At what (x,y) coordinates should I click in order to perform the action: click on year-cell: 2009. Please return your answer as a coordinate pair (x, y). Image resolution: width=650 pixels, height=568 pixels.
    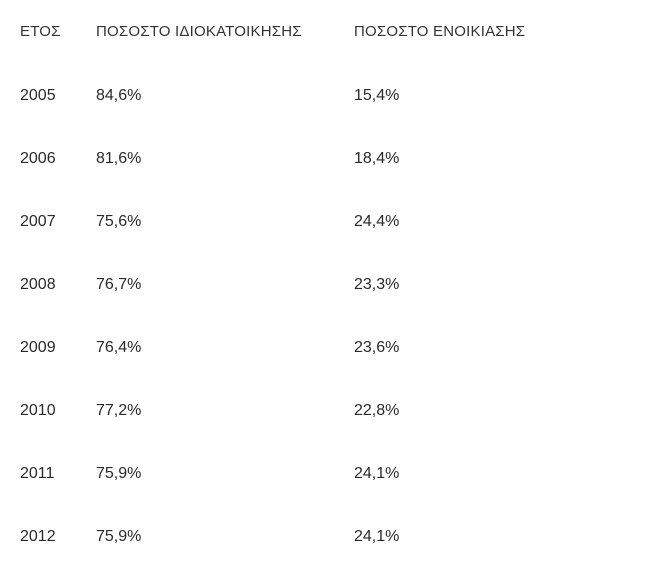
    Looking at the image, I should click on (38, 347).